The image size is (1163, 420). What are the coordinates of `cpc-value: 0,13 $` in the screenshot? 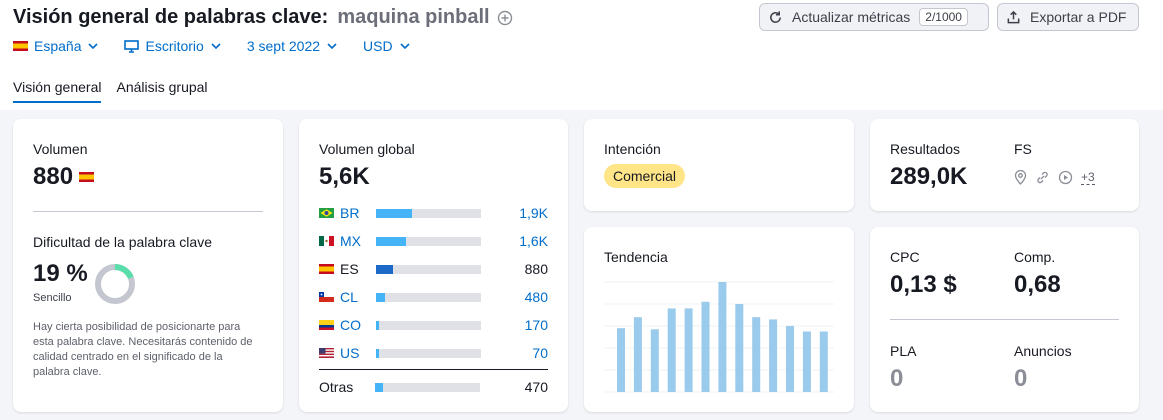 It's located at (923, 284).